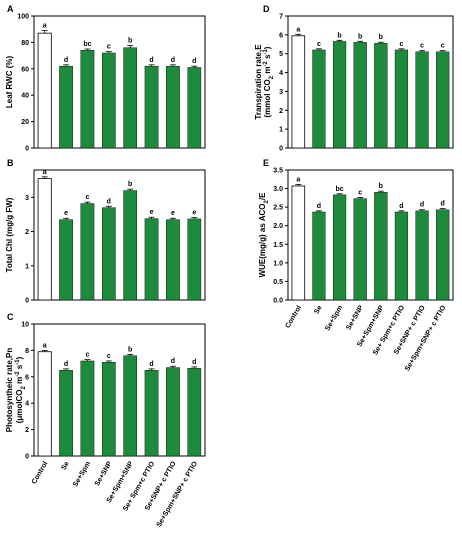 This screenshot has width=462, height=550. Describe the element at coordinates (281, 17) in the screenshot. I see `y-tick-label: 7` at that location.